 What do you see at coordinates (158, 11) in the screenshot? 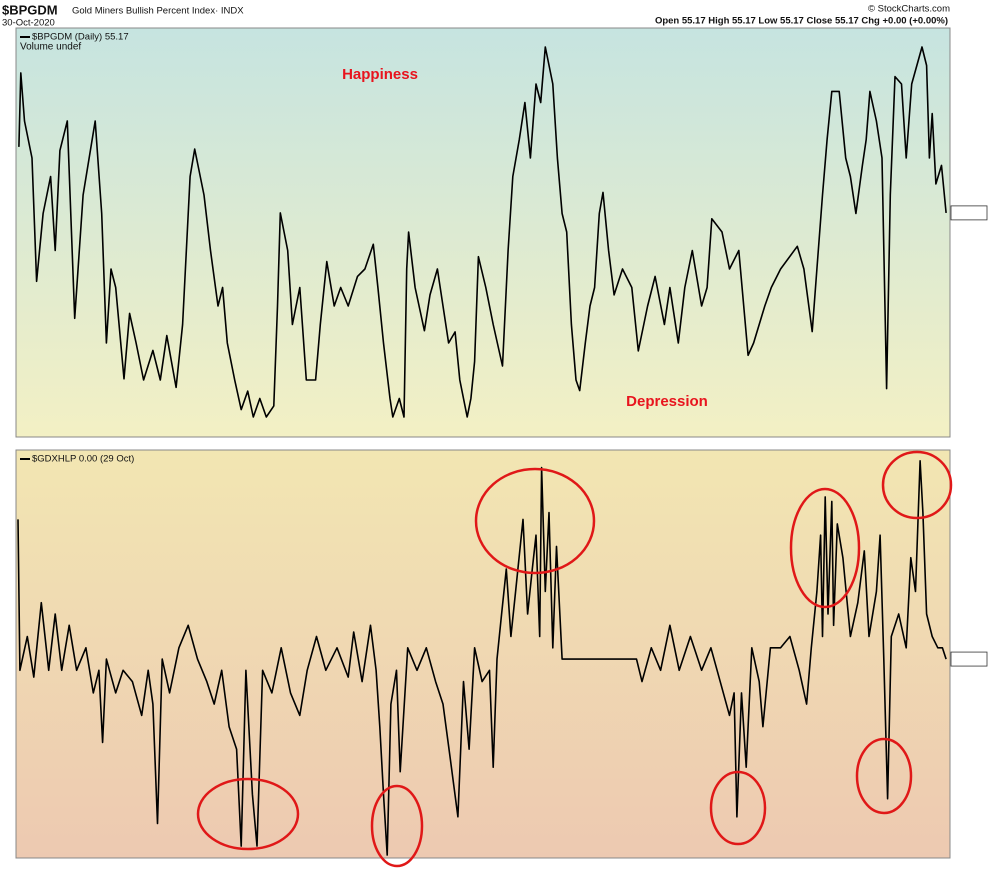
I see `index-name: Gold Miners Bullish Percent Index· INDX` at bounding box center [158, 11].